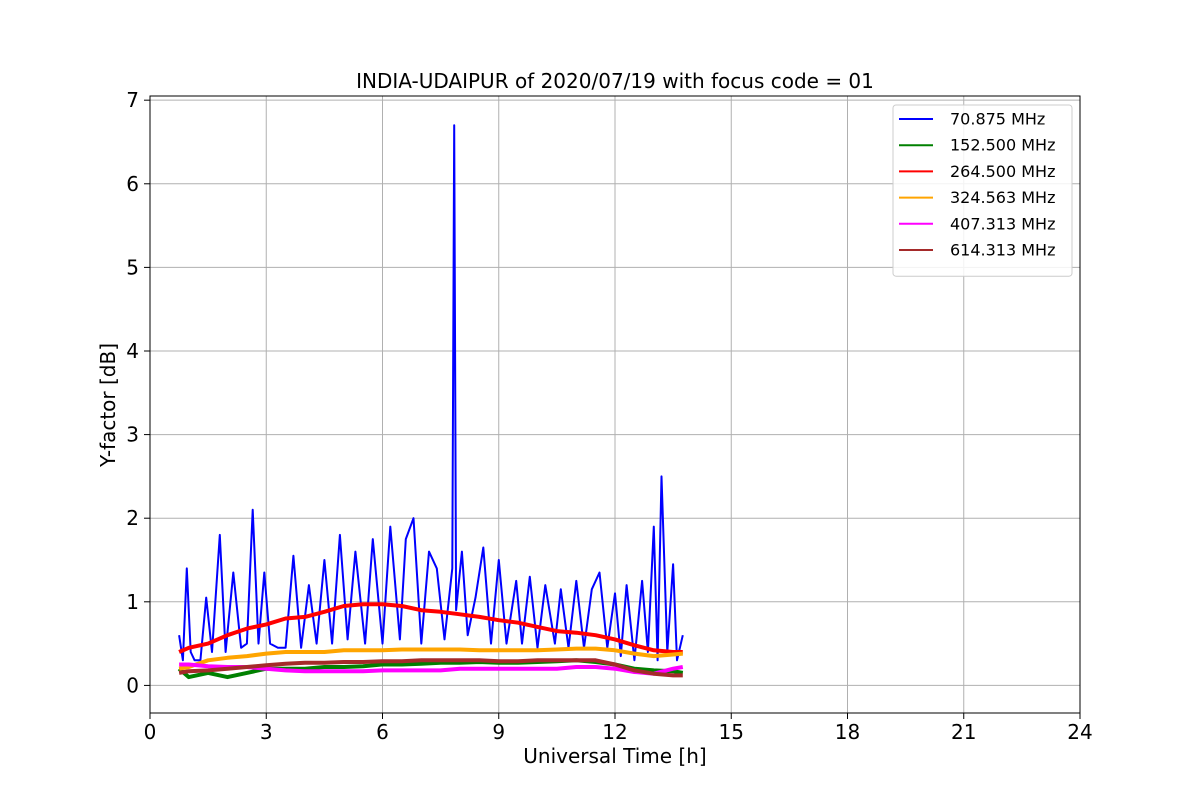 This screenshot has width=1200, height=800. What do you see at coordinates (132, 602) in the screenshot?
I see `y-tick-label: 1` at bounding box center [132, 602].